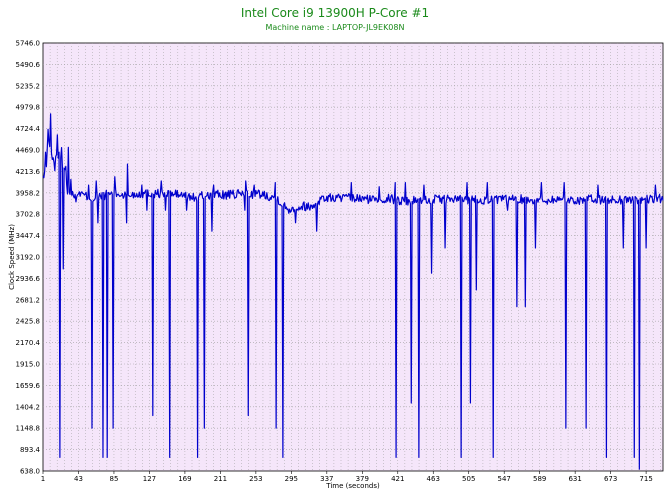 This screenshot has width=670, height=503. Describe the element at coordinates (28, 151) in the screenshot. I see `y-tick-label: 4469.0` at that location.